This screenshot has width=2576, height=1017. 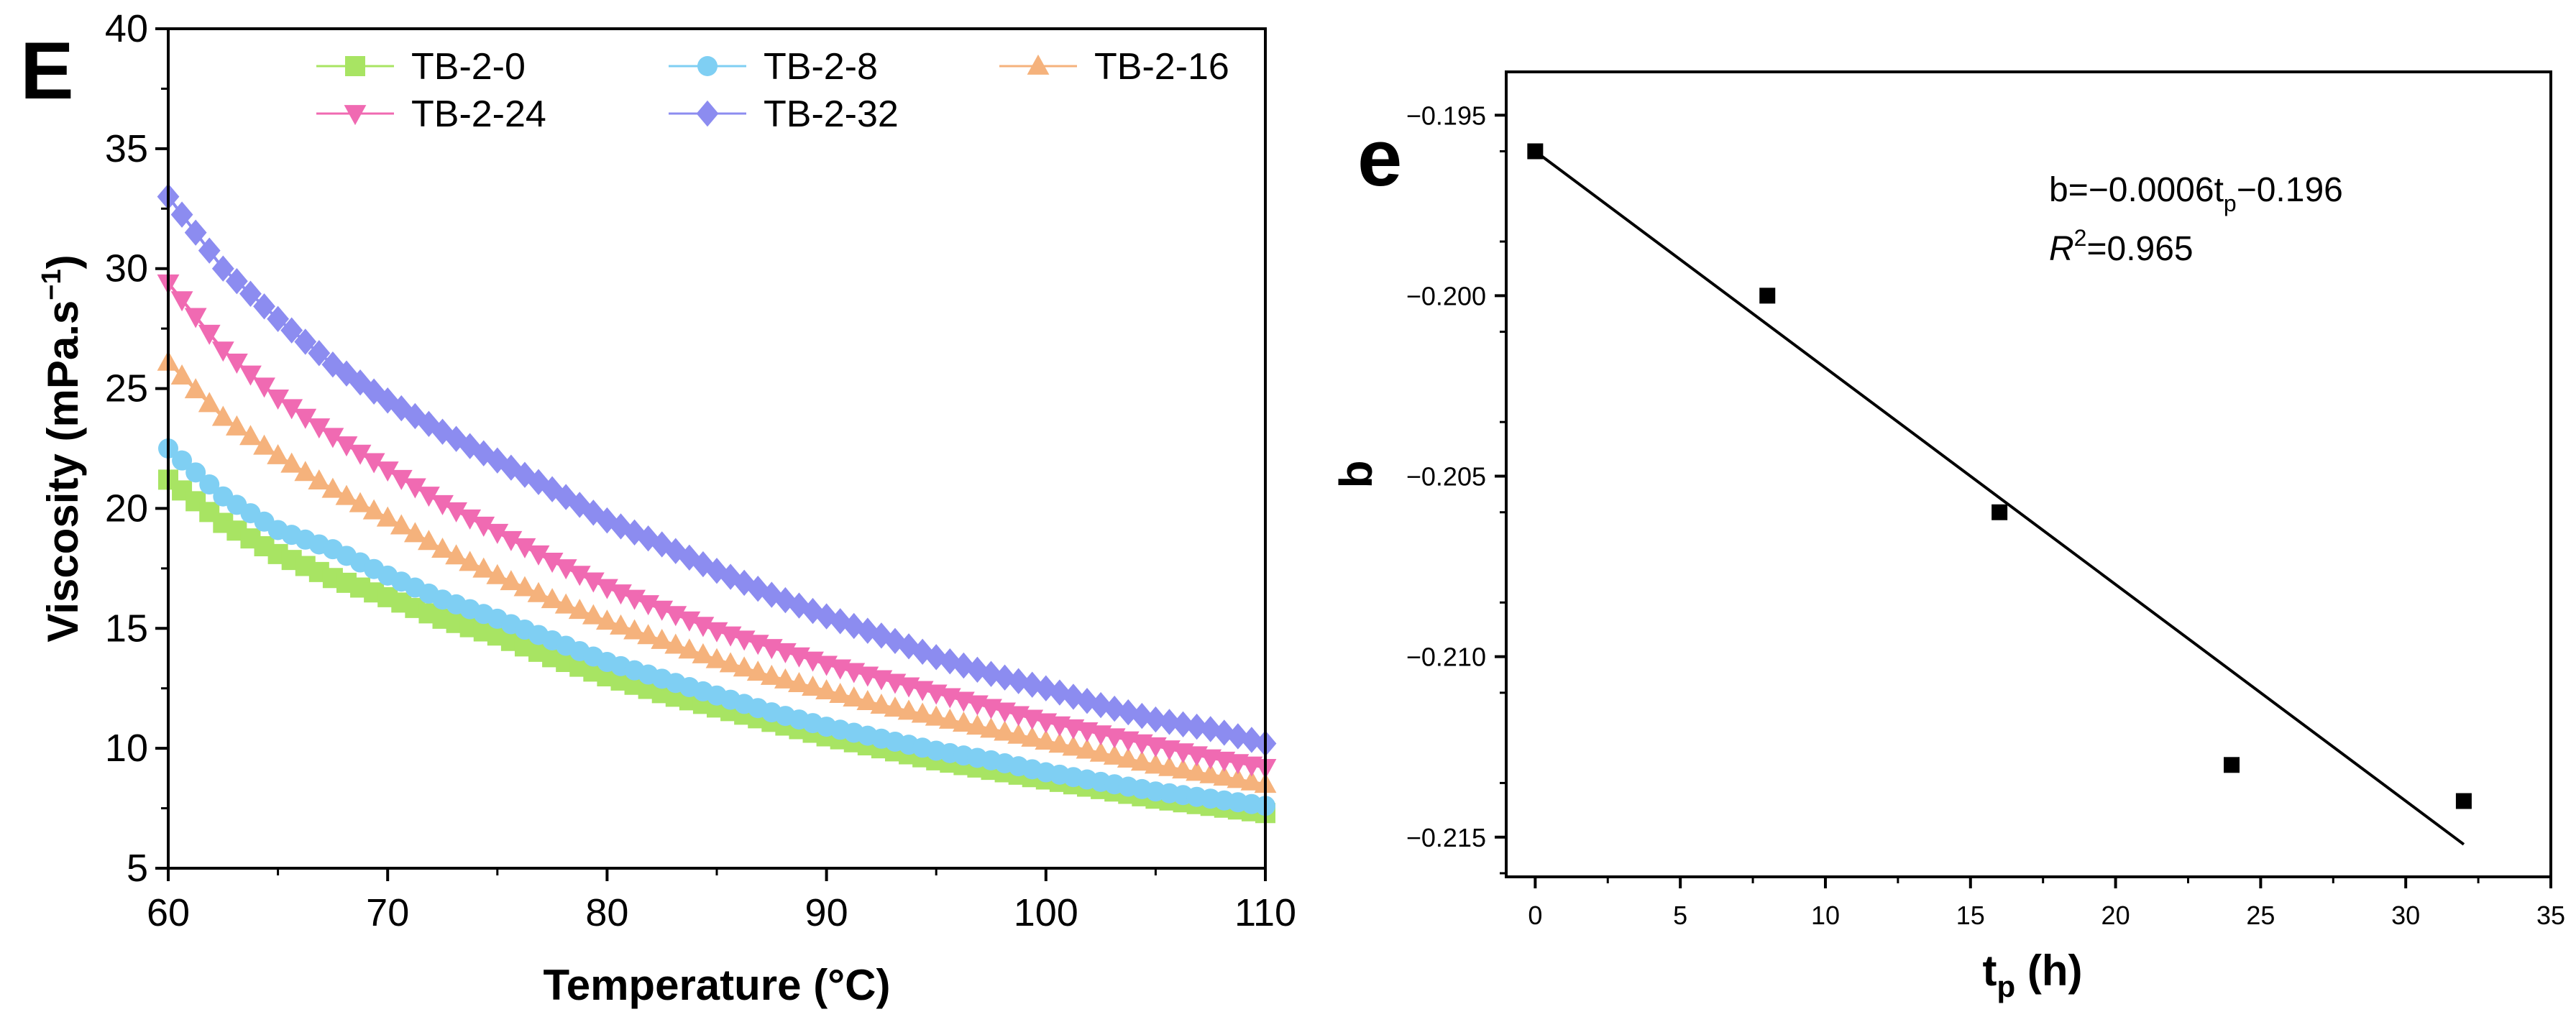 I want to click on right-x-tick-label: 5, so click(x=1680, y=915).